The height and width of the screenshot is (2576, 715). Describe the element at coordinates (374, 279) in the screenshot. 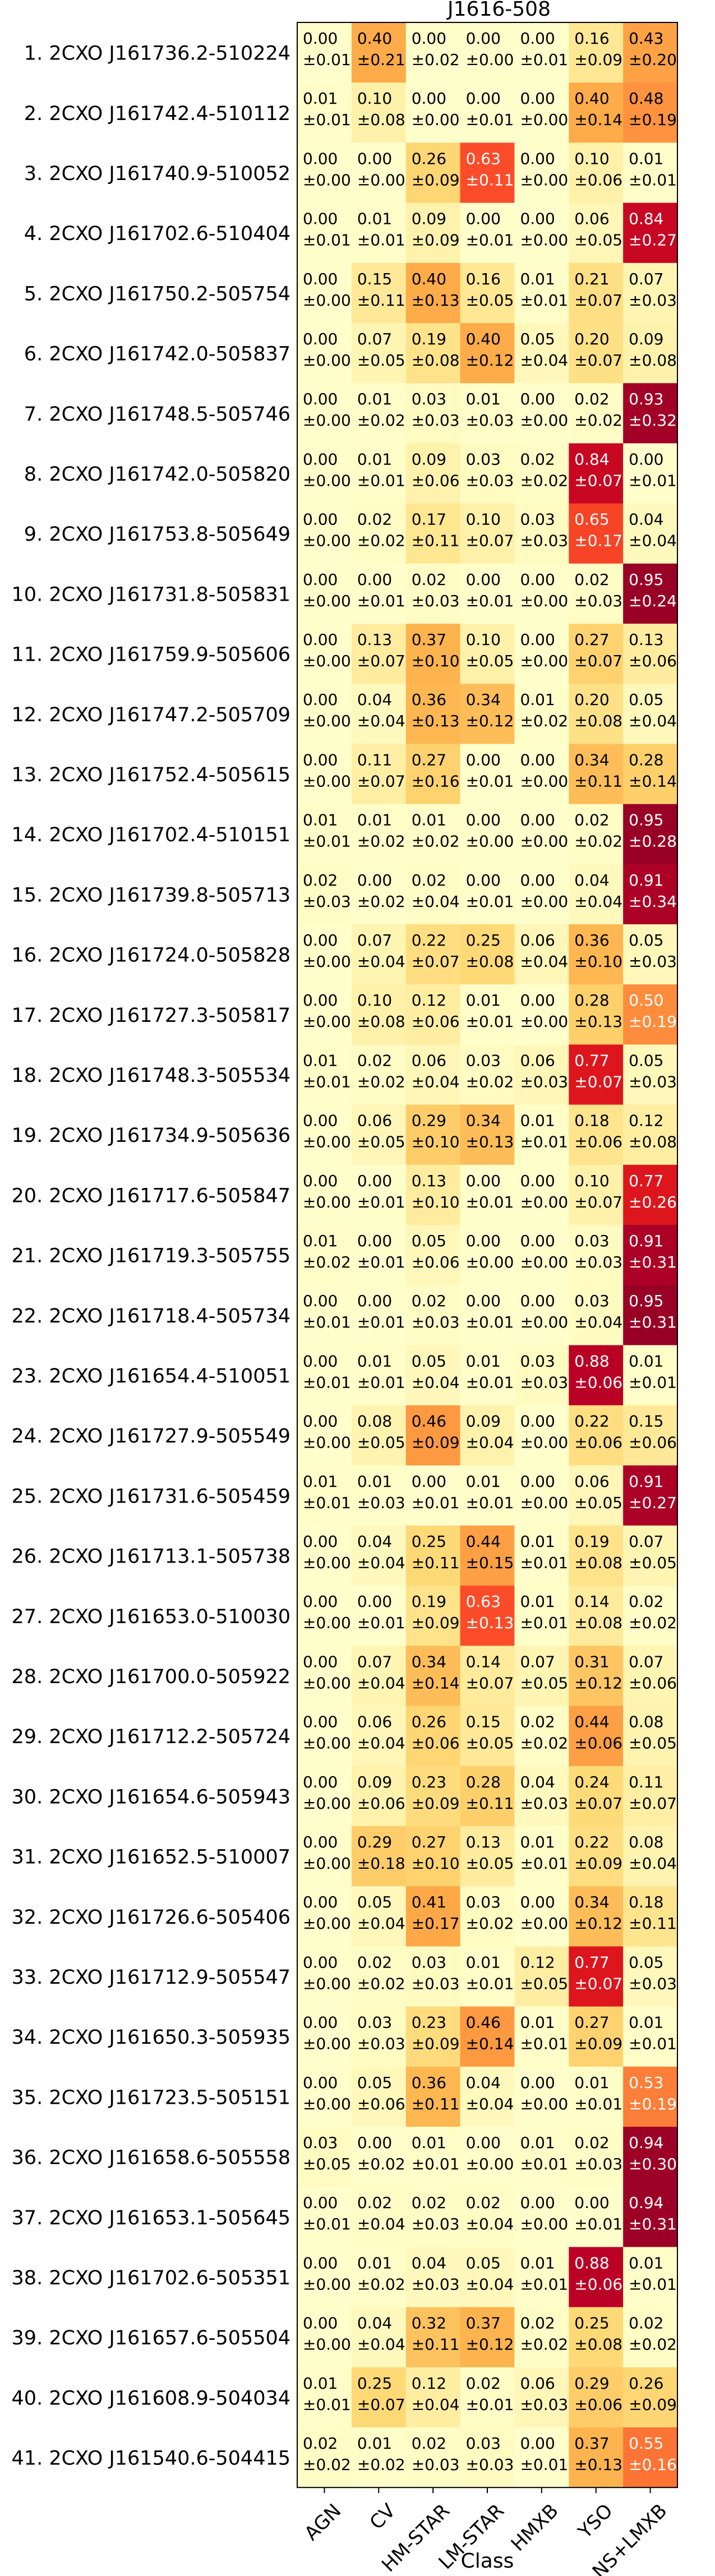

I see `cell-value-label: 0.15` at that location.